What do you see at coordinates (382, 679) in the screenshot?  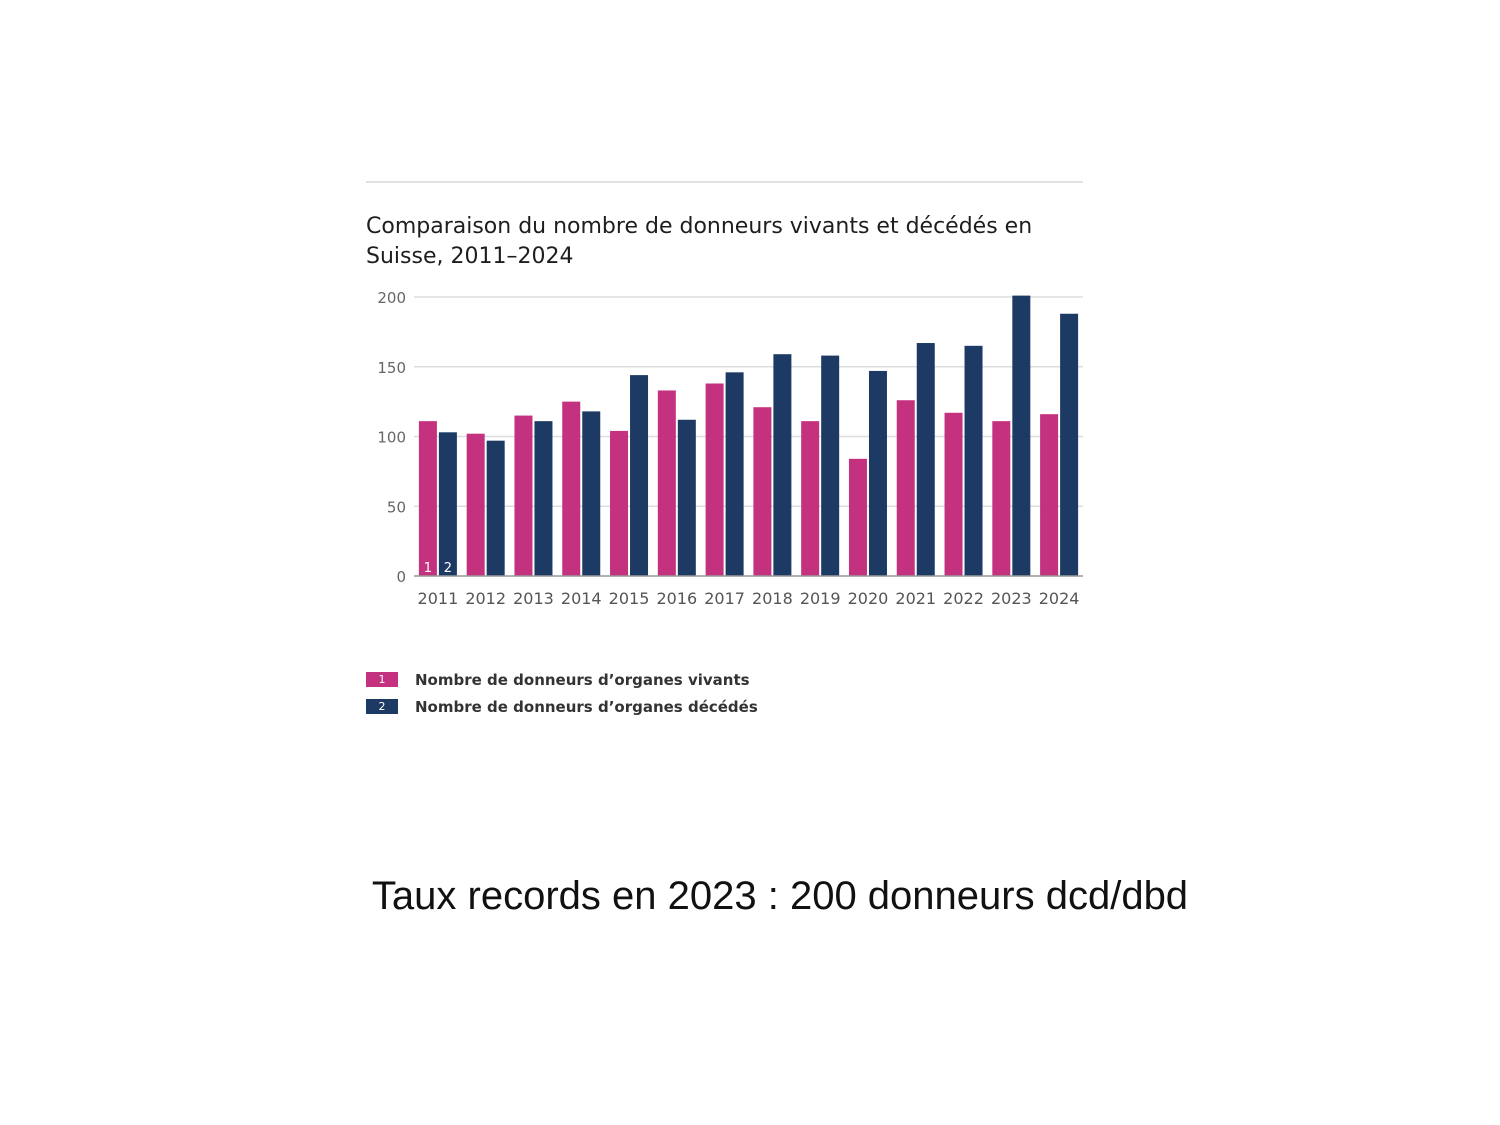 I see `legend-swatch-vivants: 1` at bounding box center [382, 679].